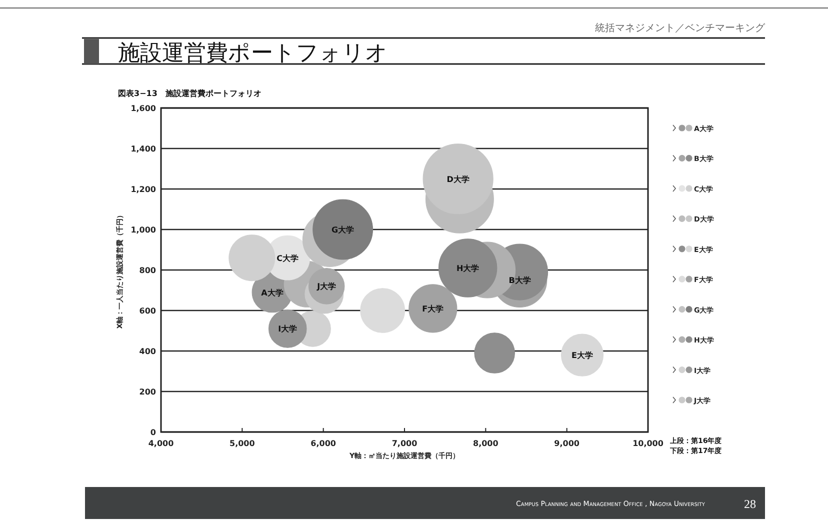  Describe the element at coordinates (567, 443) in the screenshot. I see `x-tick-label: 9,000` at that location.